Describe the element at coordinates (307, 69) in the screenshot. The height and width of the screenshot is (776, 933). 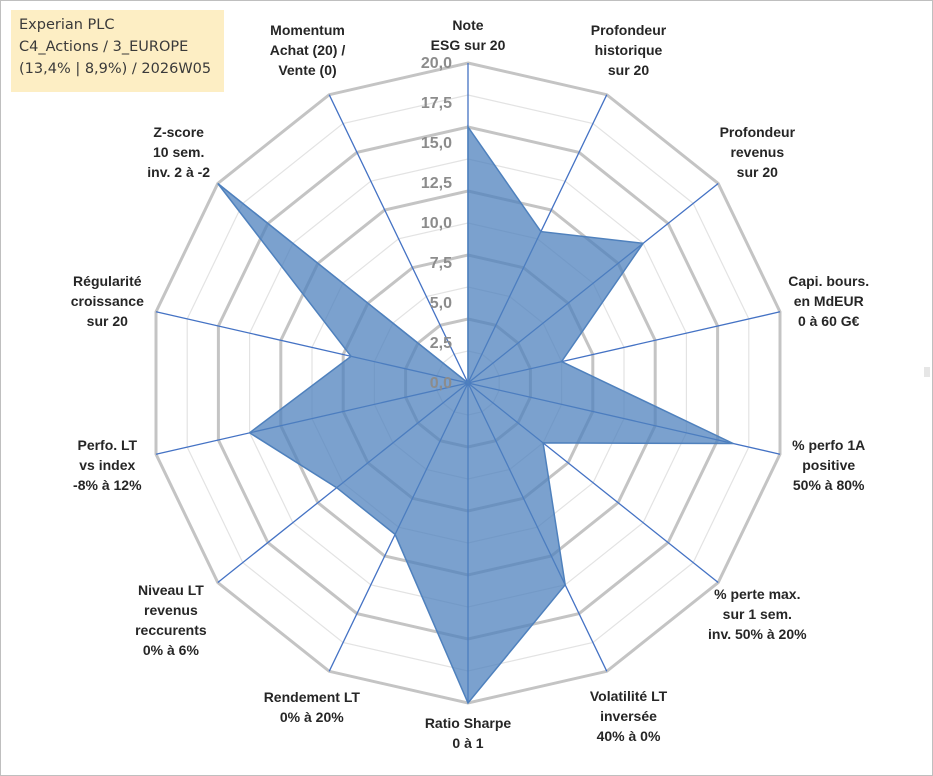
I see `axis-label-line: Vente (0)` at that location.